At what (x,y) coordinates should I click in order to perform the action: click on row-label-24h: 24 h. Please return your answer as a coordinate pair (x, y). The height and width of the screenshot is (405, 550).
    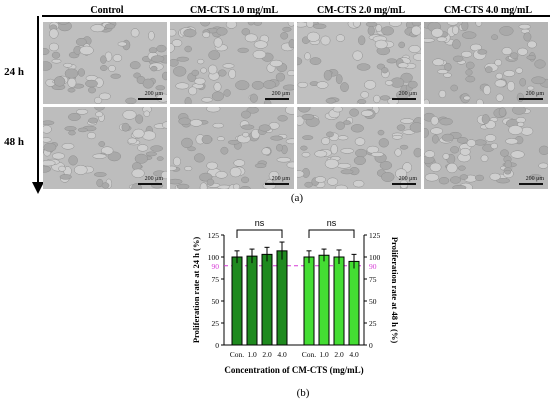
    Looking at the image, I should click on (14, 72).